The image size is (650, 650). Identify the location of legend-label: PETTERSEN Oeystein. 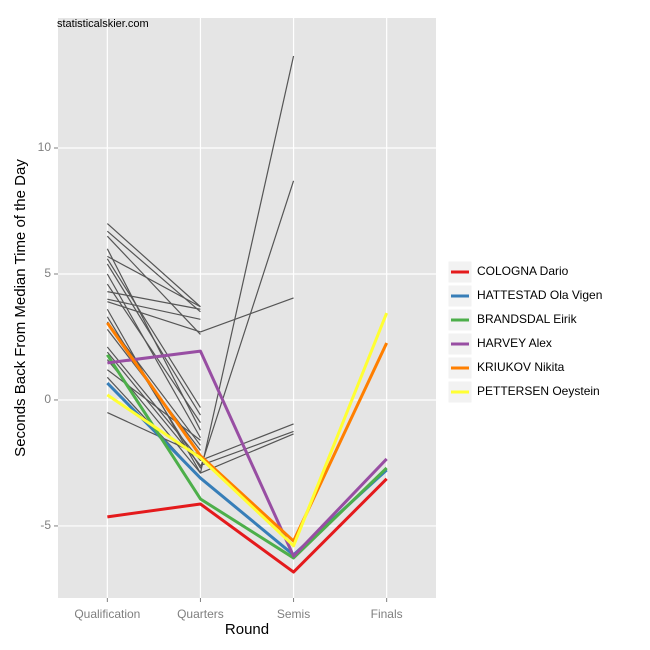
(538, 391).